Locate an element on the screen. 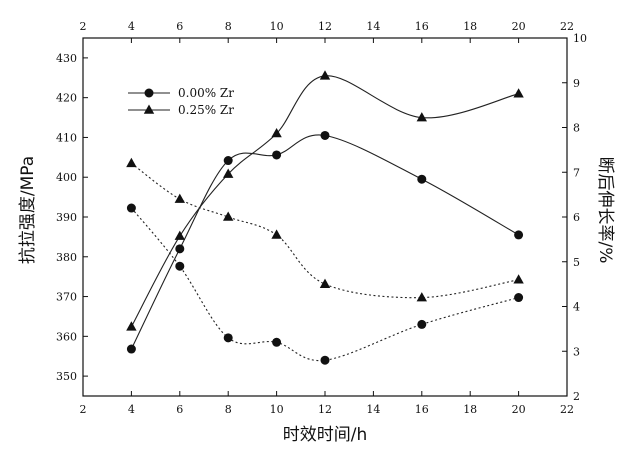  y-right-tick-label: 10 is located at coordinates (580, 38).